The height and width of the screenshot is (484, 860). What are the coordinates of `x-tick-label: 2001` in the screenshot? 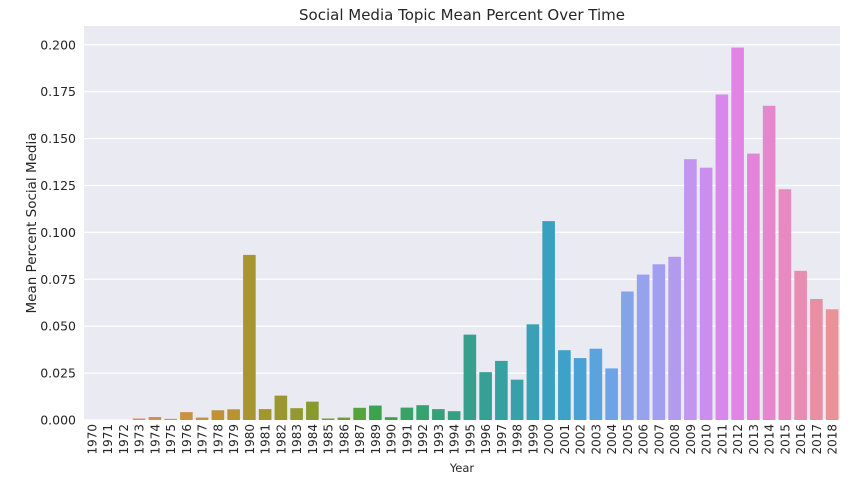 It's located at (565, 439).